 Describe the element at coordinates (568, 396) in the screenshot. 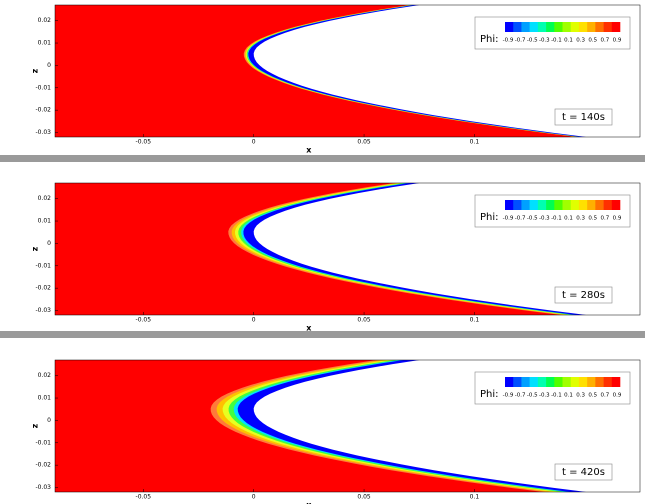

I see `colorbar-tick-label: 0.1` at that location.